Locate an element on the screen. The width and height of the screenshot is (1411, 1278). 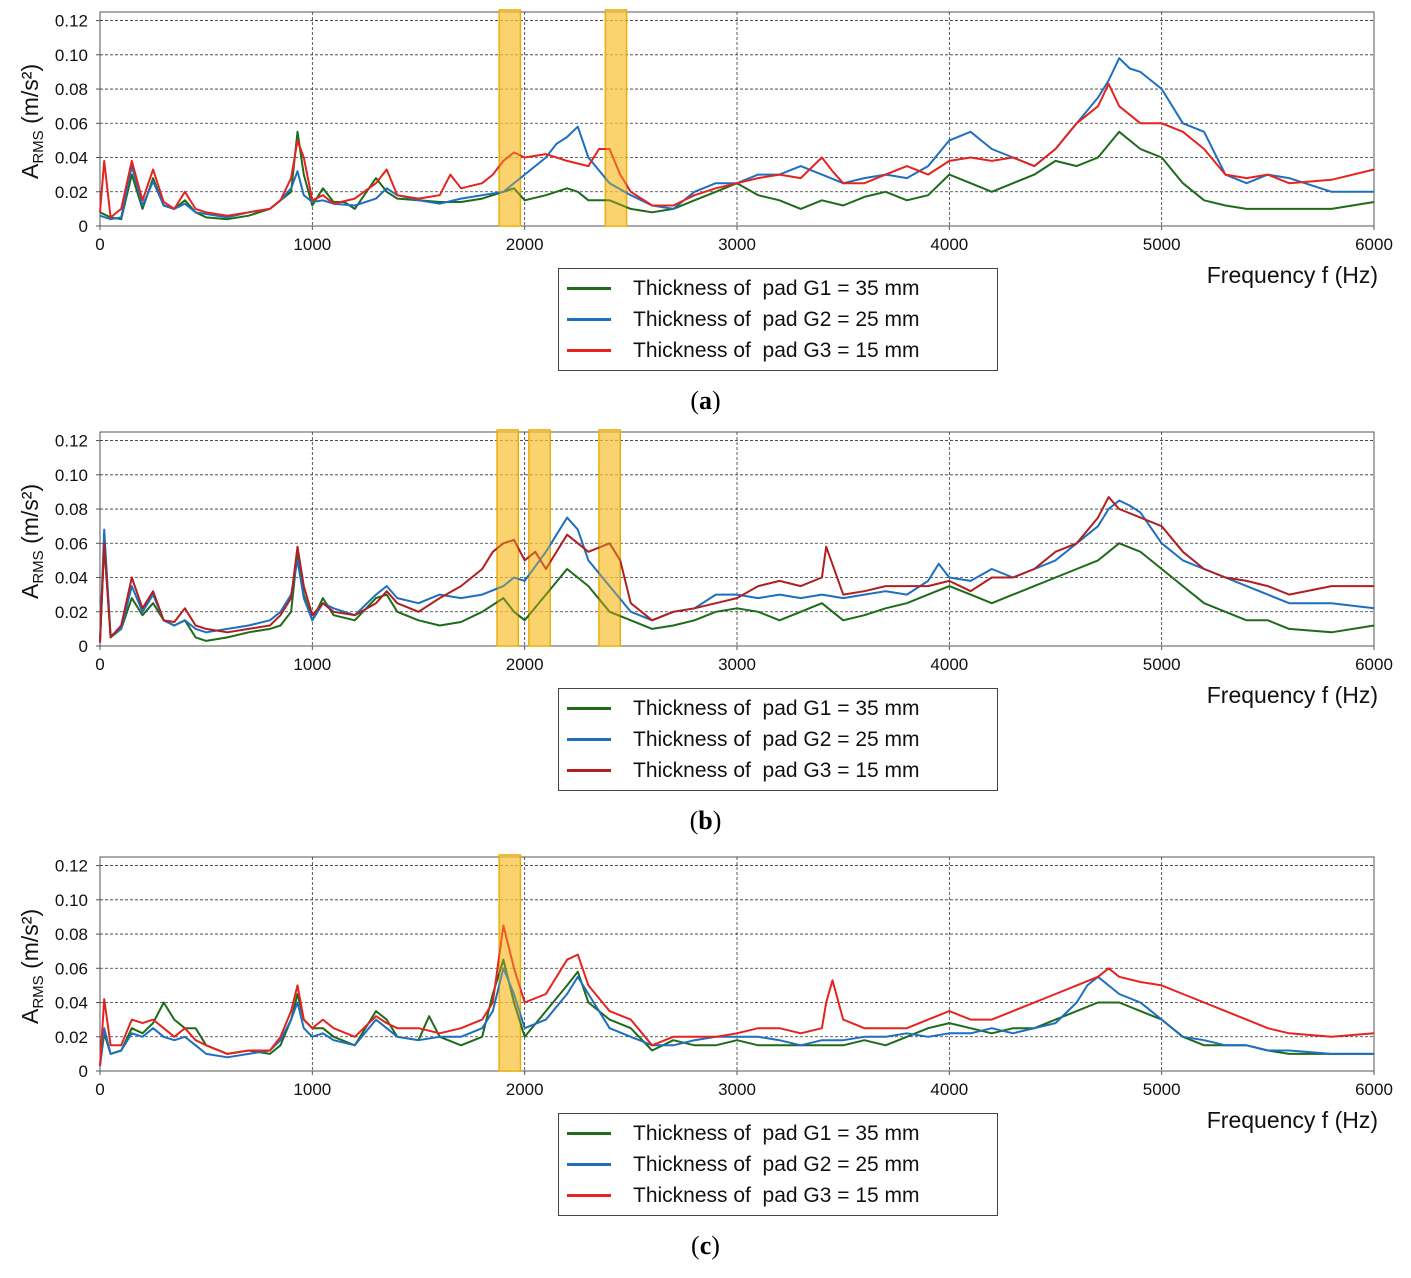
subfigure-label: (c) is located at coordinates (705, 1245).